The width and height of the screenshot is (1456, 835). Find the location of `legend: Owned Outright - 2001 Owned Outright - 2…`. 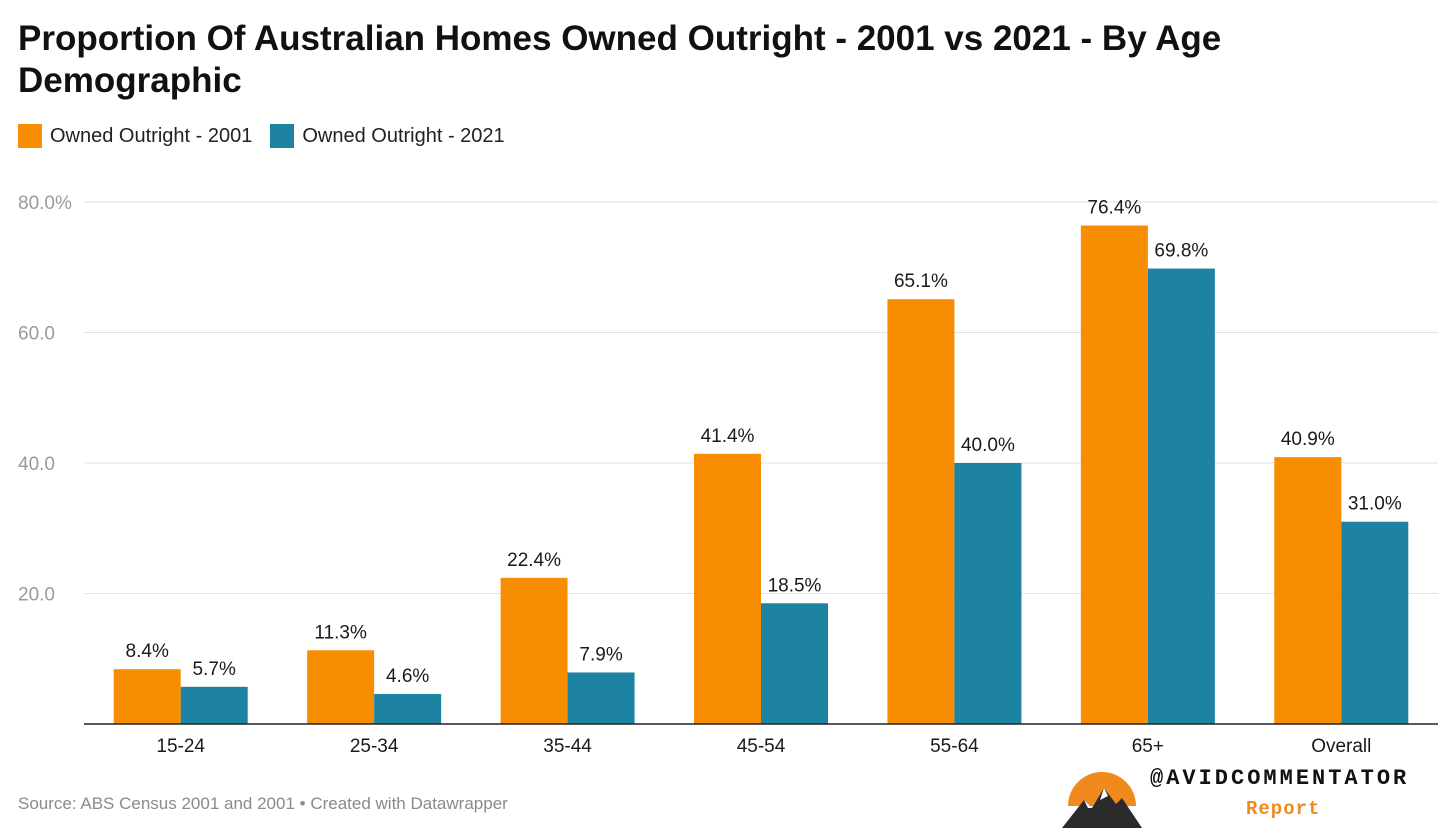

legend: Owned Outright - 2001 Owned Outright - 2… is located at coordinates (270, 136).